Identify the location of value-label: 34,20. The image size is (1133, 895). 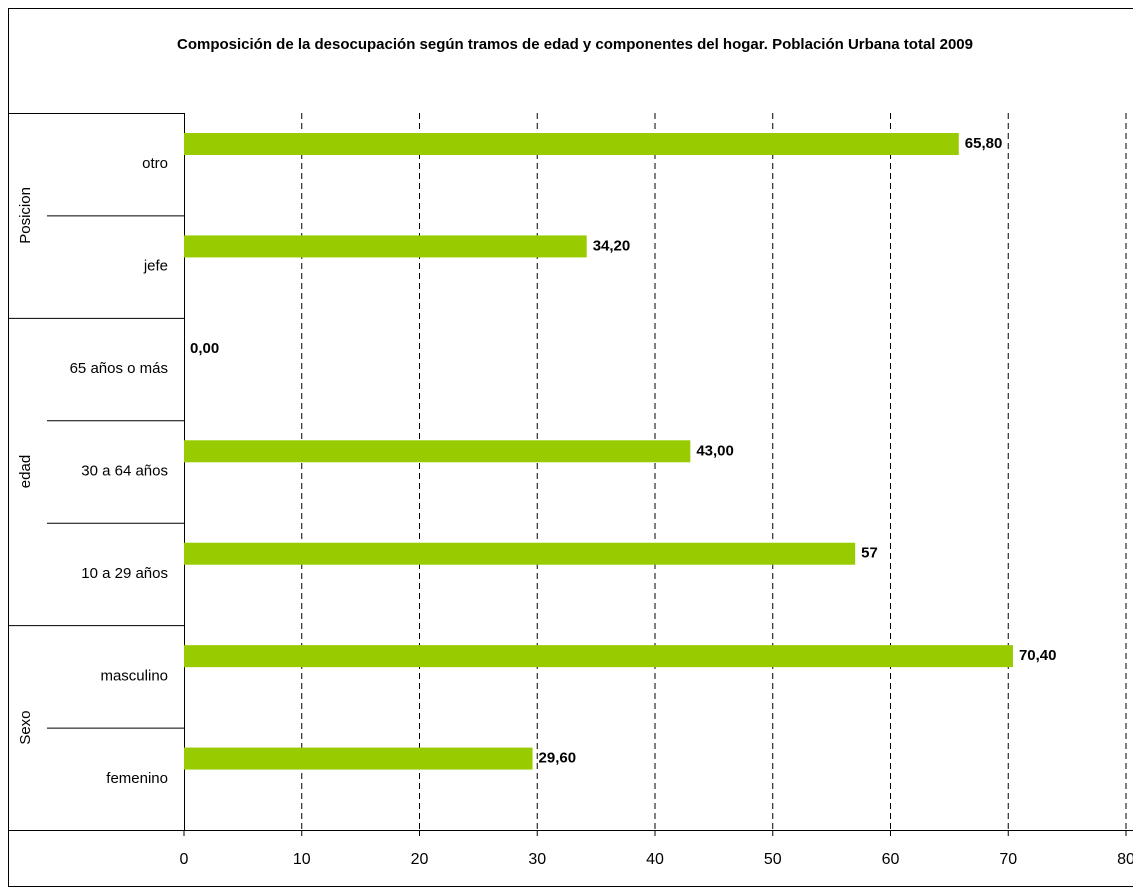
(612, 245).